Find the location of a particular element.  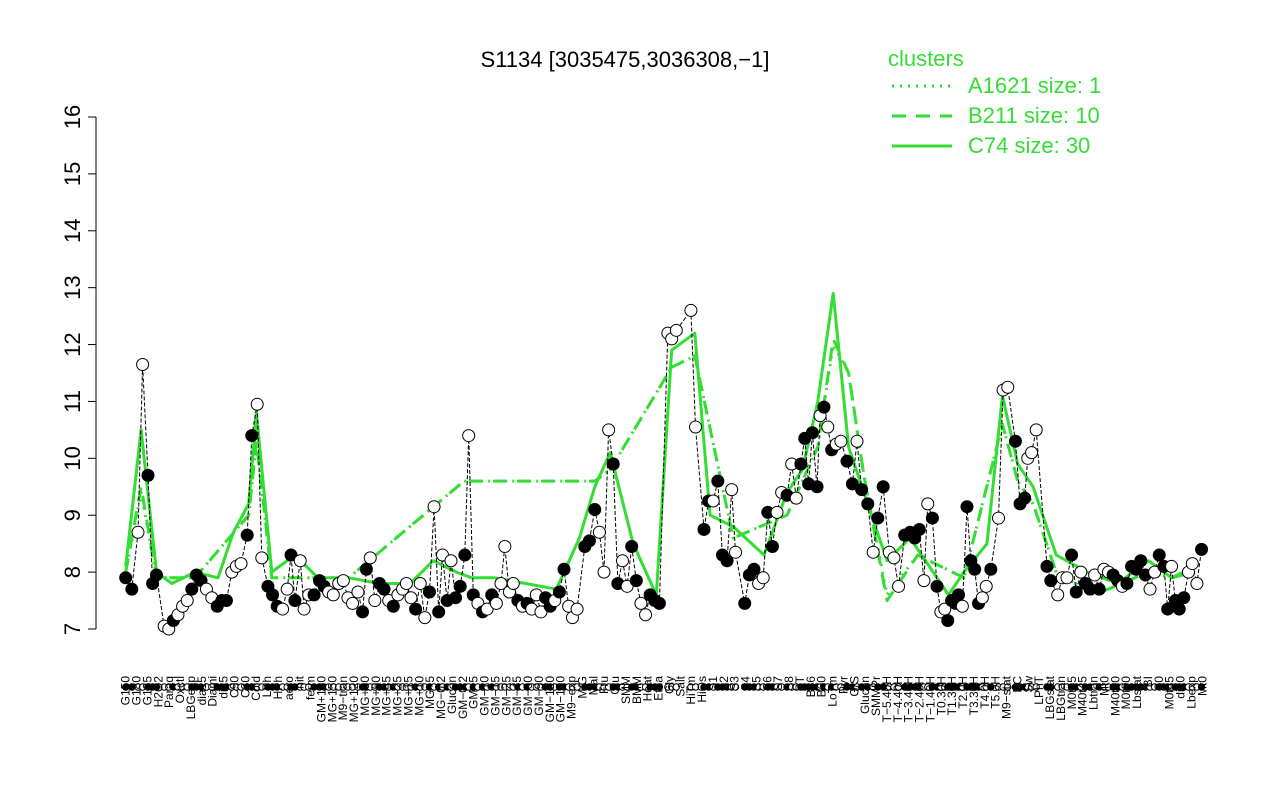

x-tick-label: GM−10 is located at coordinates (485, 696).